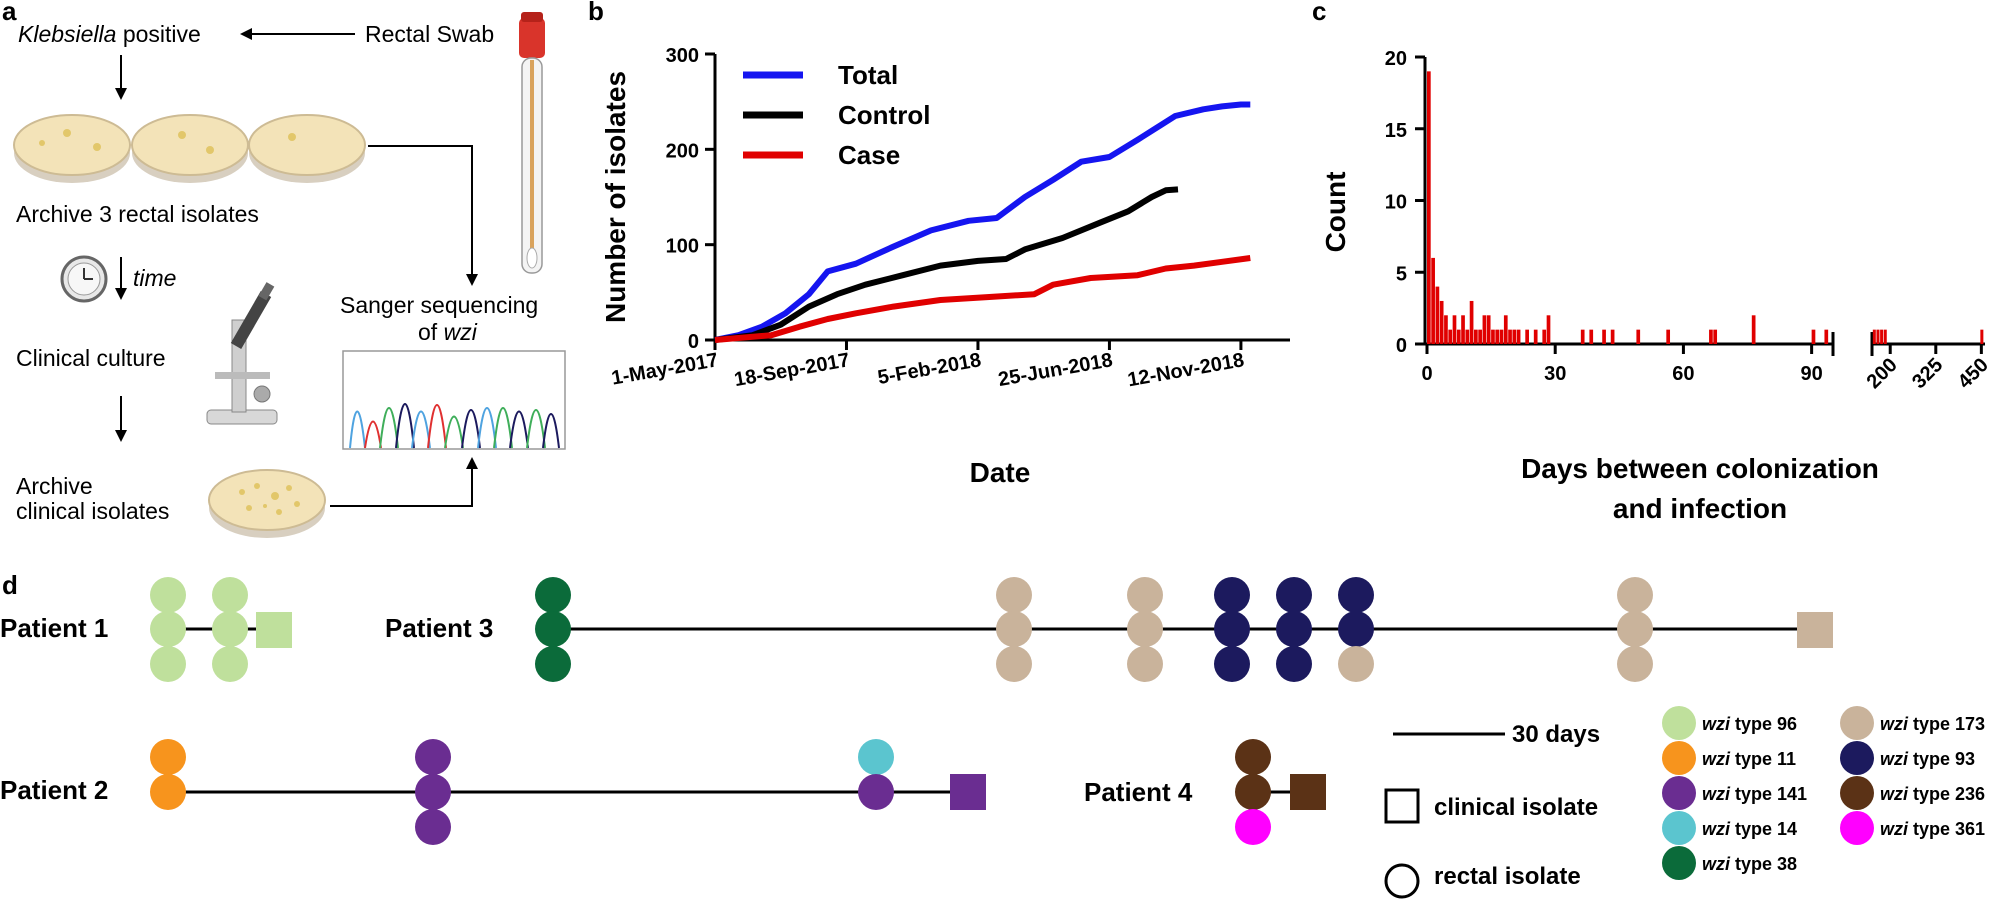 Image resolution: width=2000 pixels, height=910 pixels. What do you see at coordinates (137, 214) in the screenshot?
I see `archive-rectal-label: Archive 3 rectal isolates` at bounding box center [137, 214].